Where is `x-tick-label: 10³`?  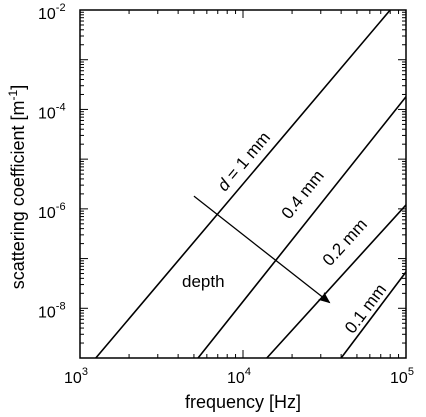 x-tick-label: 10³ is located at coordinates (76, 376).